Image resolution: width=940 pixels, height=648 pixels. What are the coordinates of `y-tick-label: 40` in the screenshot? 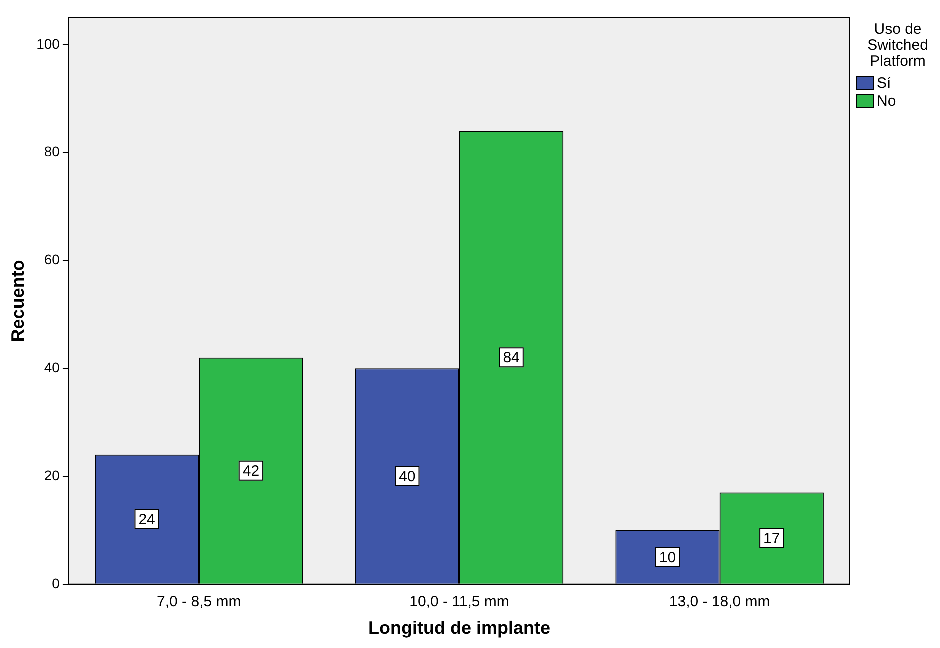 It's located at (52, 367).